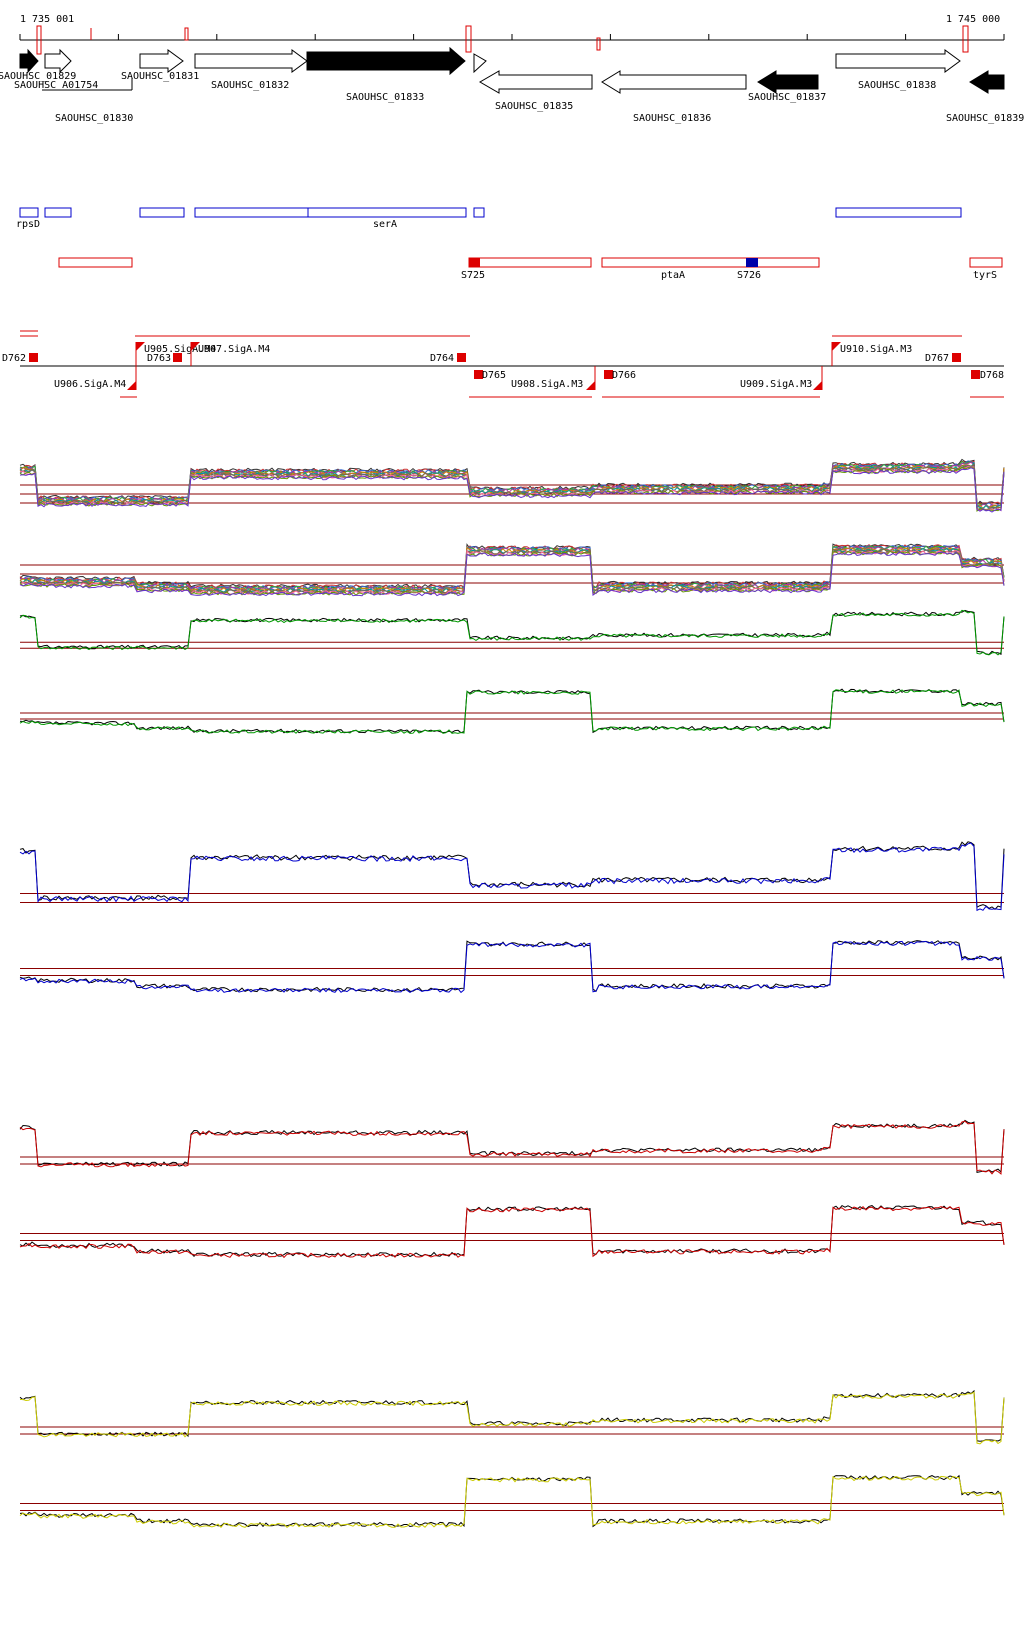 This screenshot has height=1640, width=1024. What do you see at coordinates (986, 262) in the screenshot?
I see `annotation-tyrs` at bounding box center [986, 262].